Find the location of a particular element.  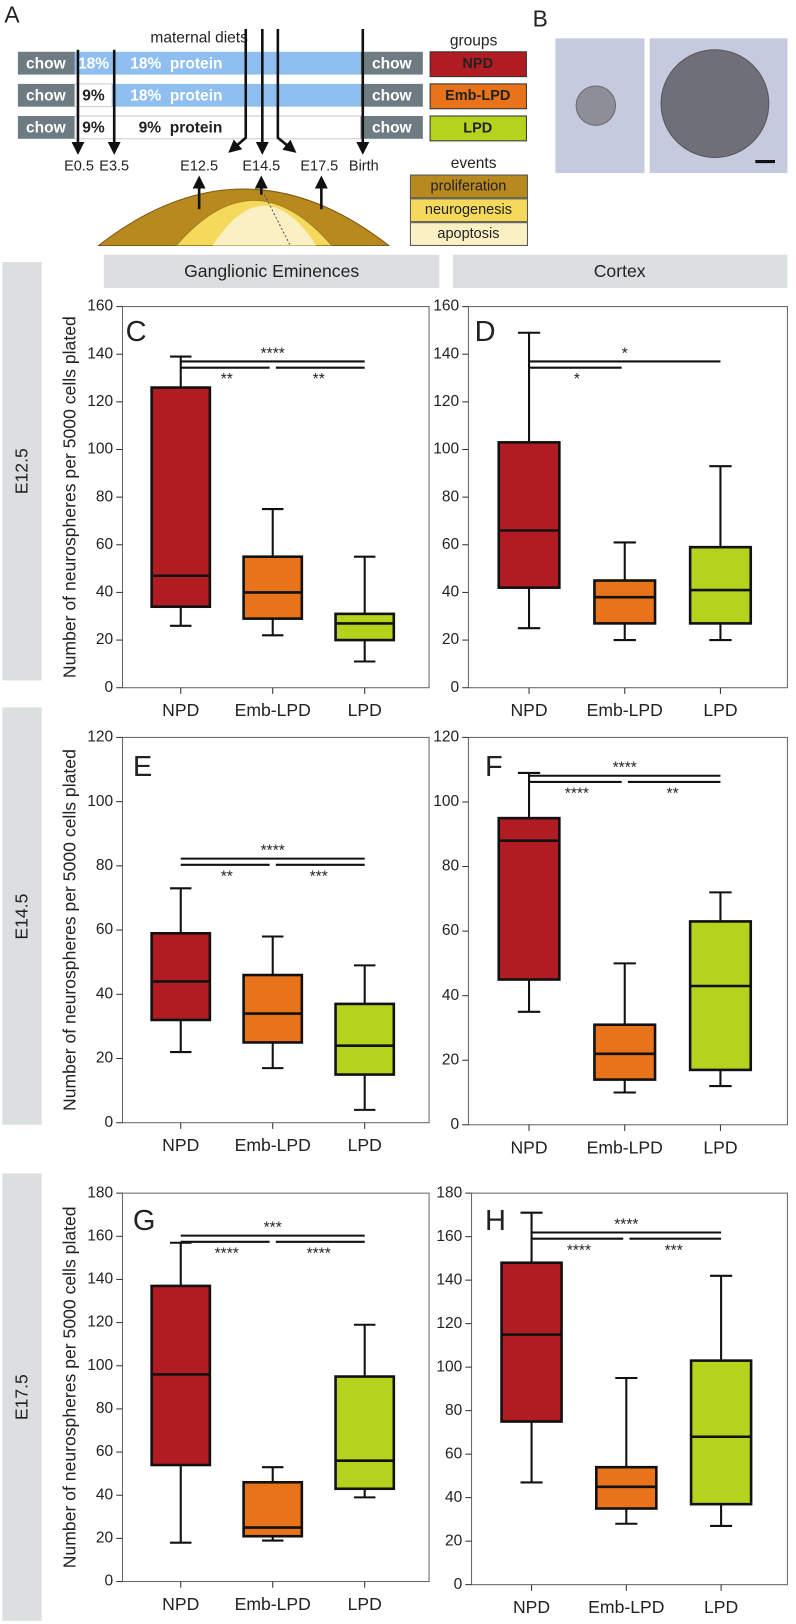

group-label: Emb-LPD is located at coordinates (477, 96).